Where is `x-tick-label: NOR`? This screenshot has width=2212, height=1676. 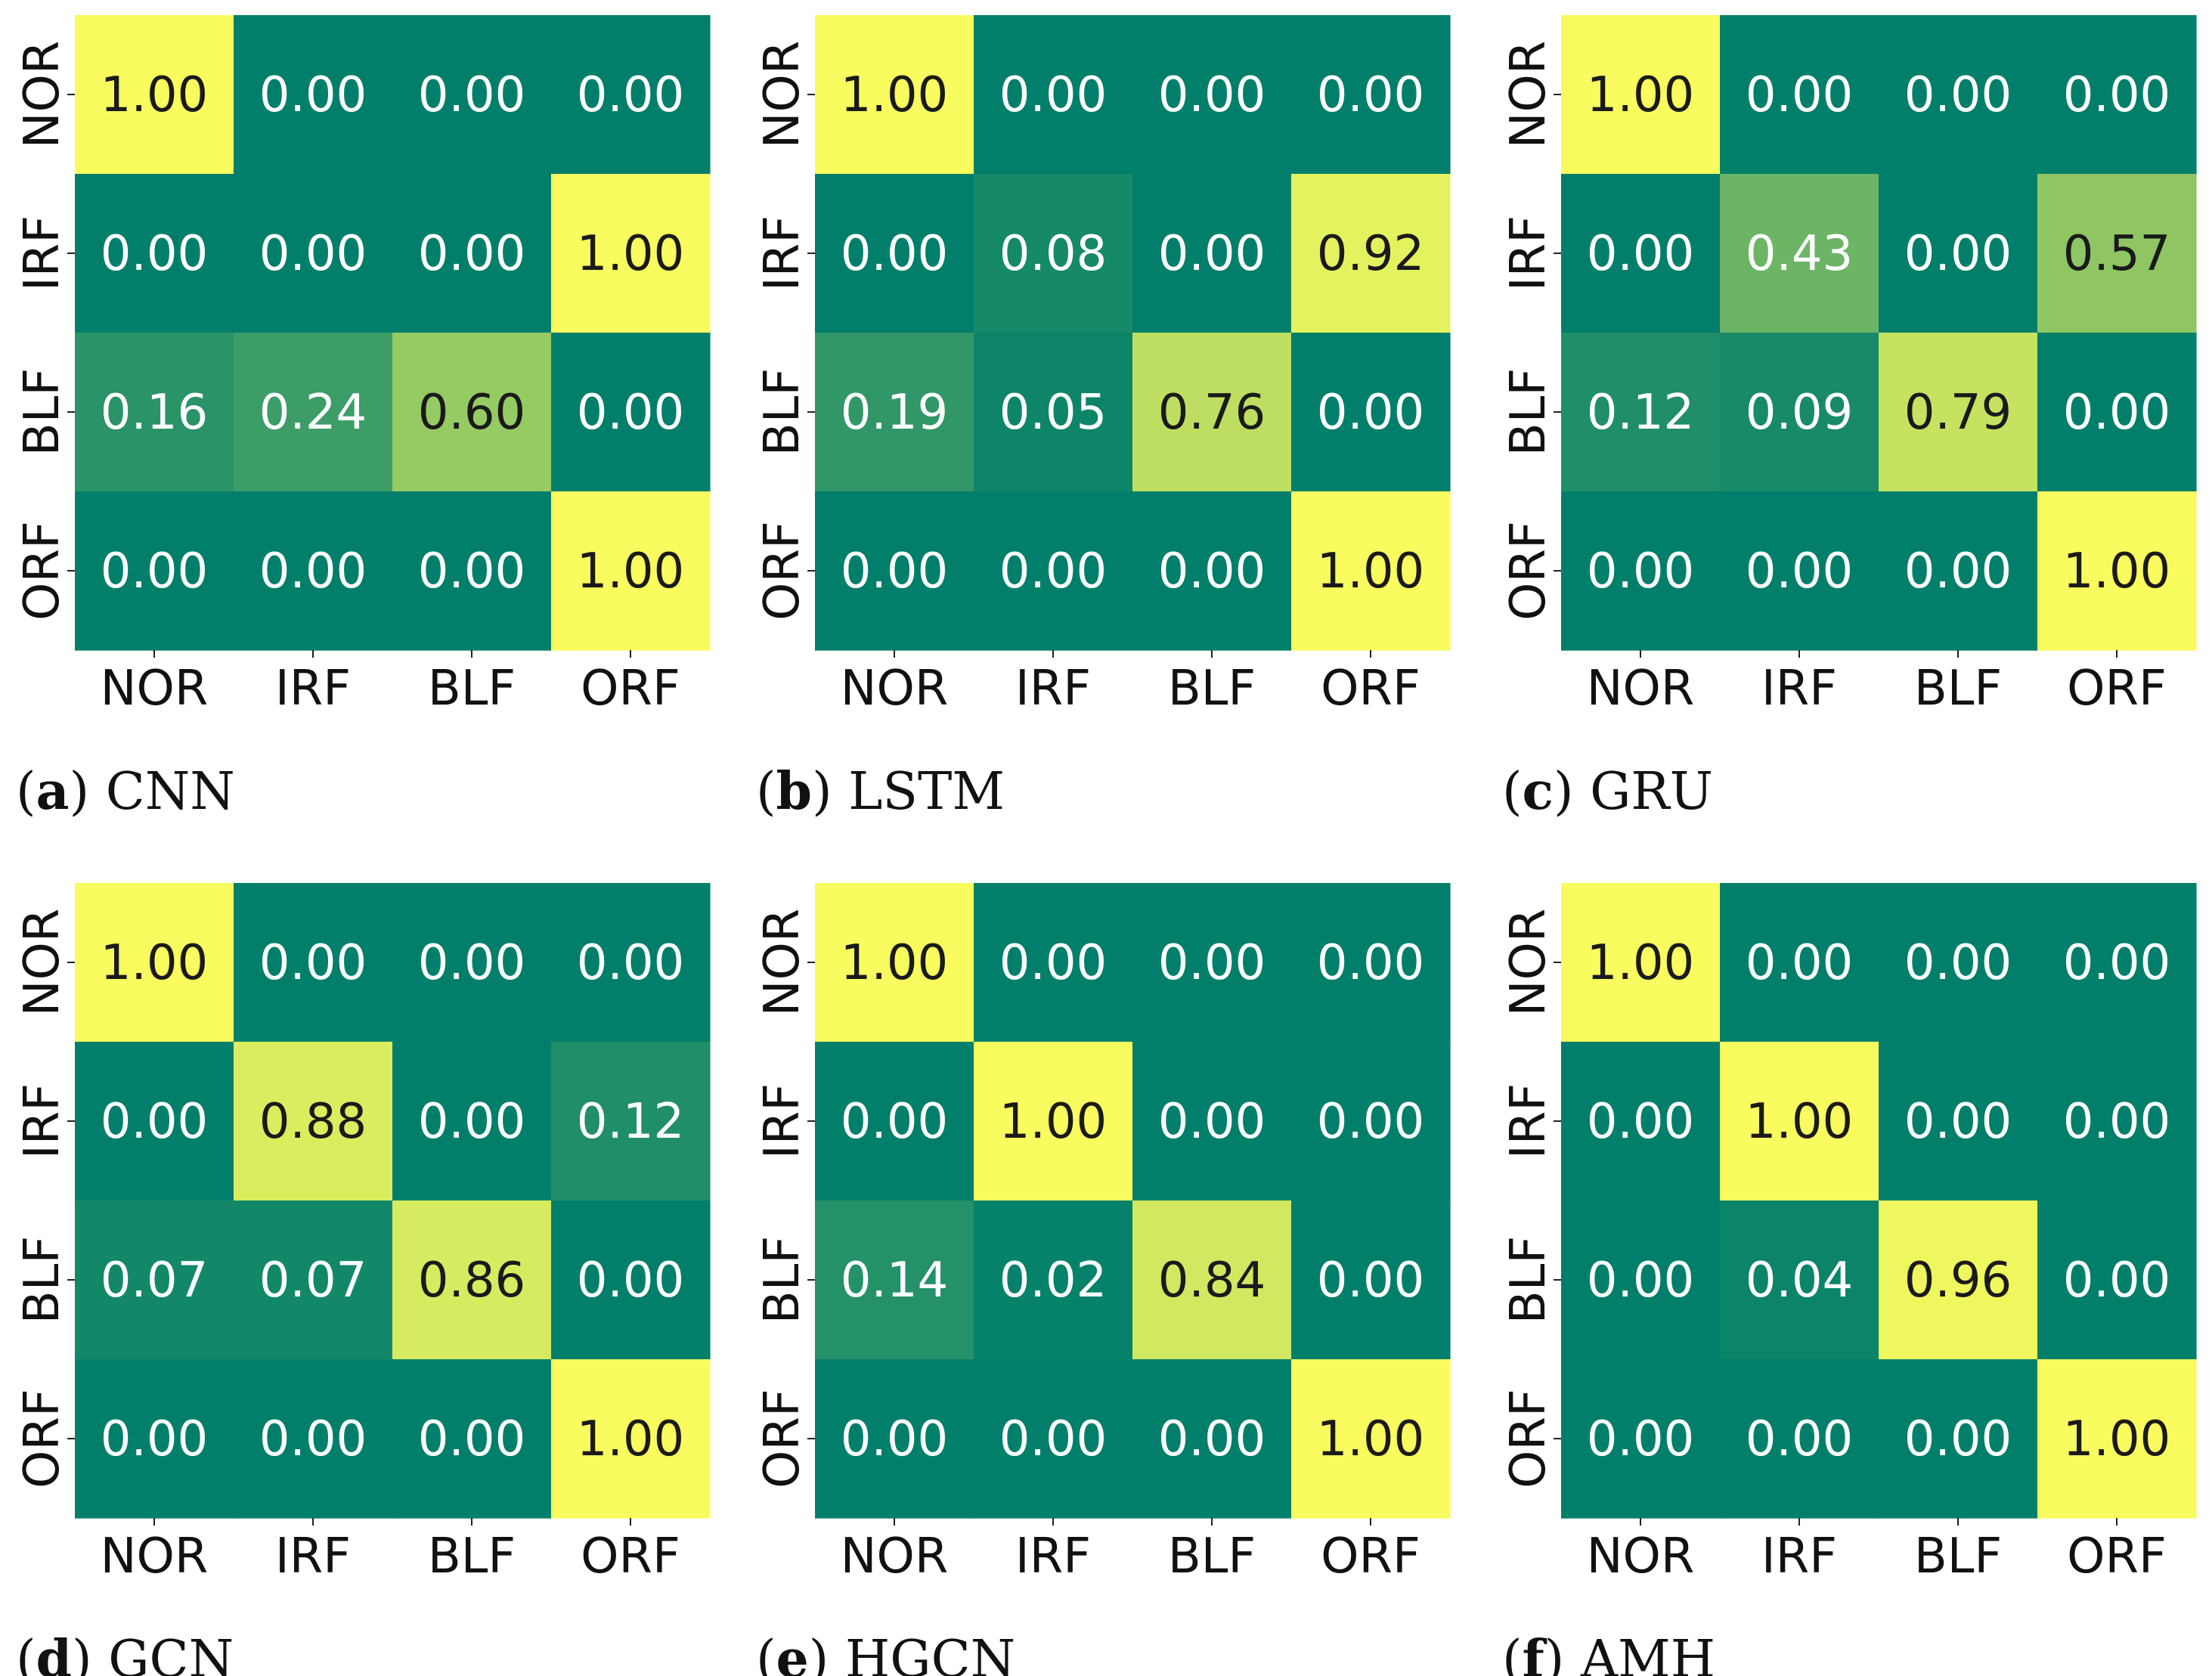
x-tick-label: NOR is located at coordinates (155, 689).